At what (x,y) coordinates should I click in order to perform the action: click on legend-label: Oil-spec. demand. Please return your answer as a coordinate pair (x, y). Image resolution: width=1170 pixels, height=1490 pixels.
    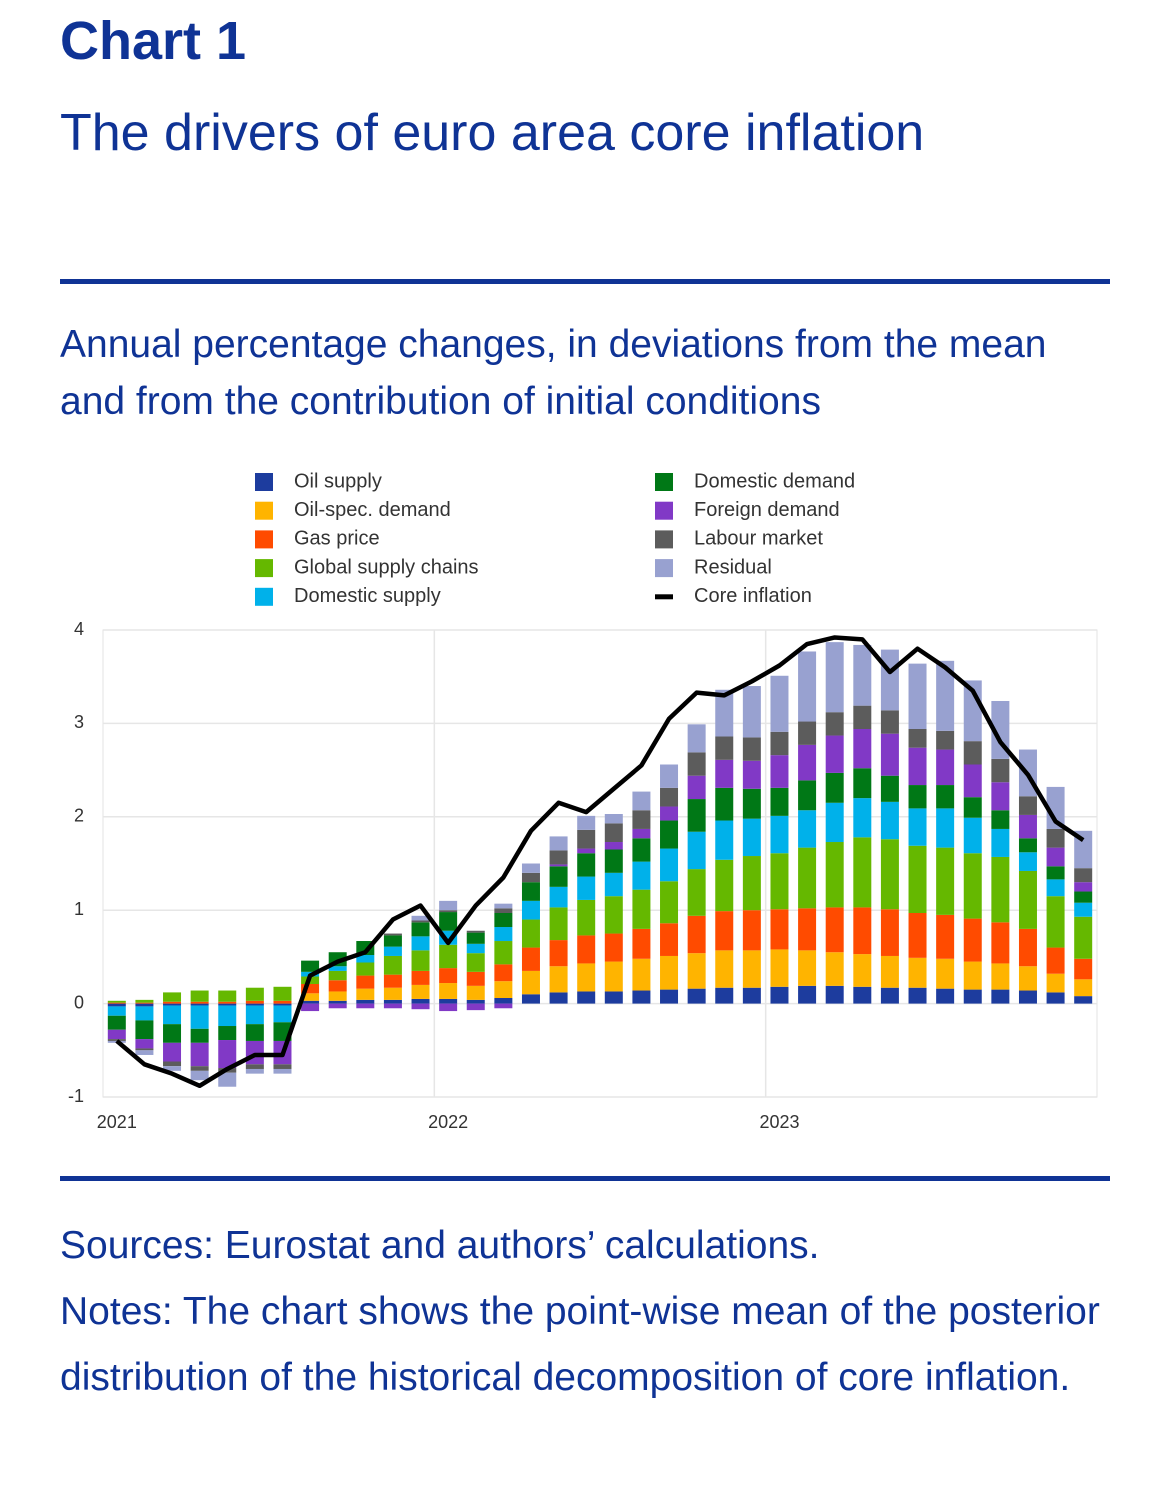
    Looking at the image, I should click on (372, 510).